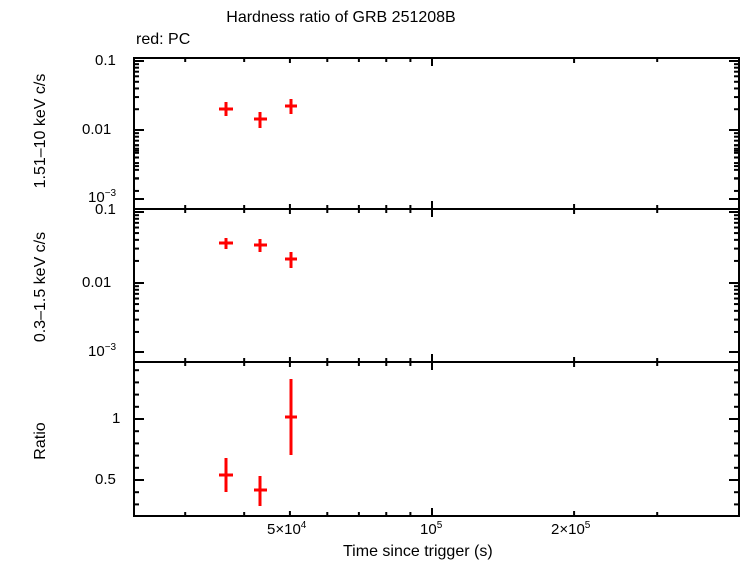 This screenshot has width=742, height=566. I want to click on chart-title-text: Hardness ratio of GRB 251208B, so click(341, 17).